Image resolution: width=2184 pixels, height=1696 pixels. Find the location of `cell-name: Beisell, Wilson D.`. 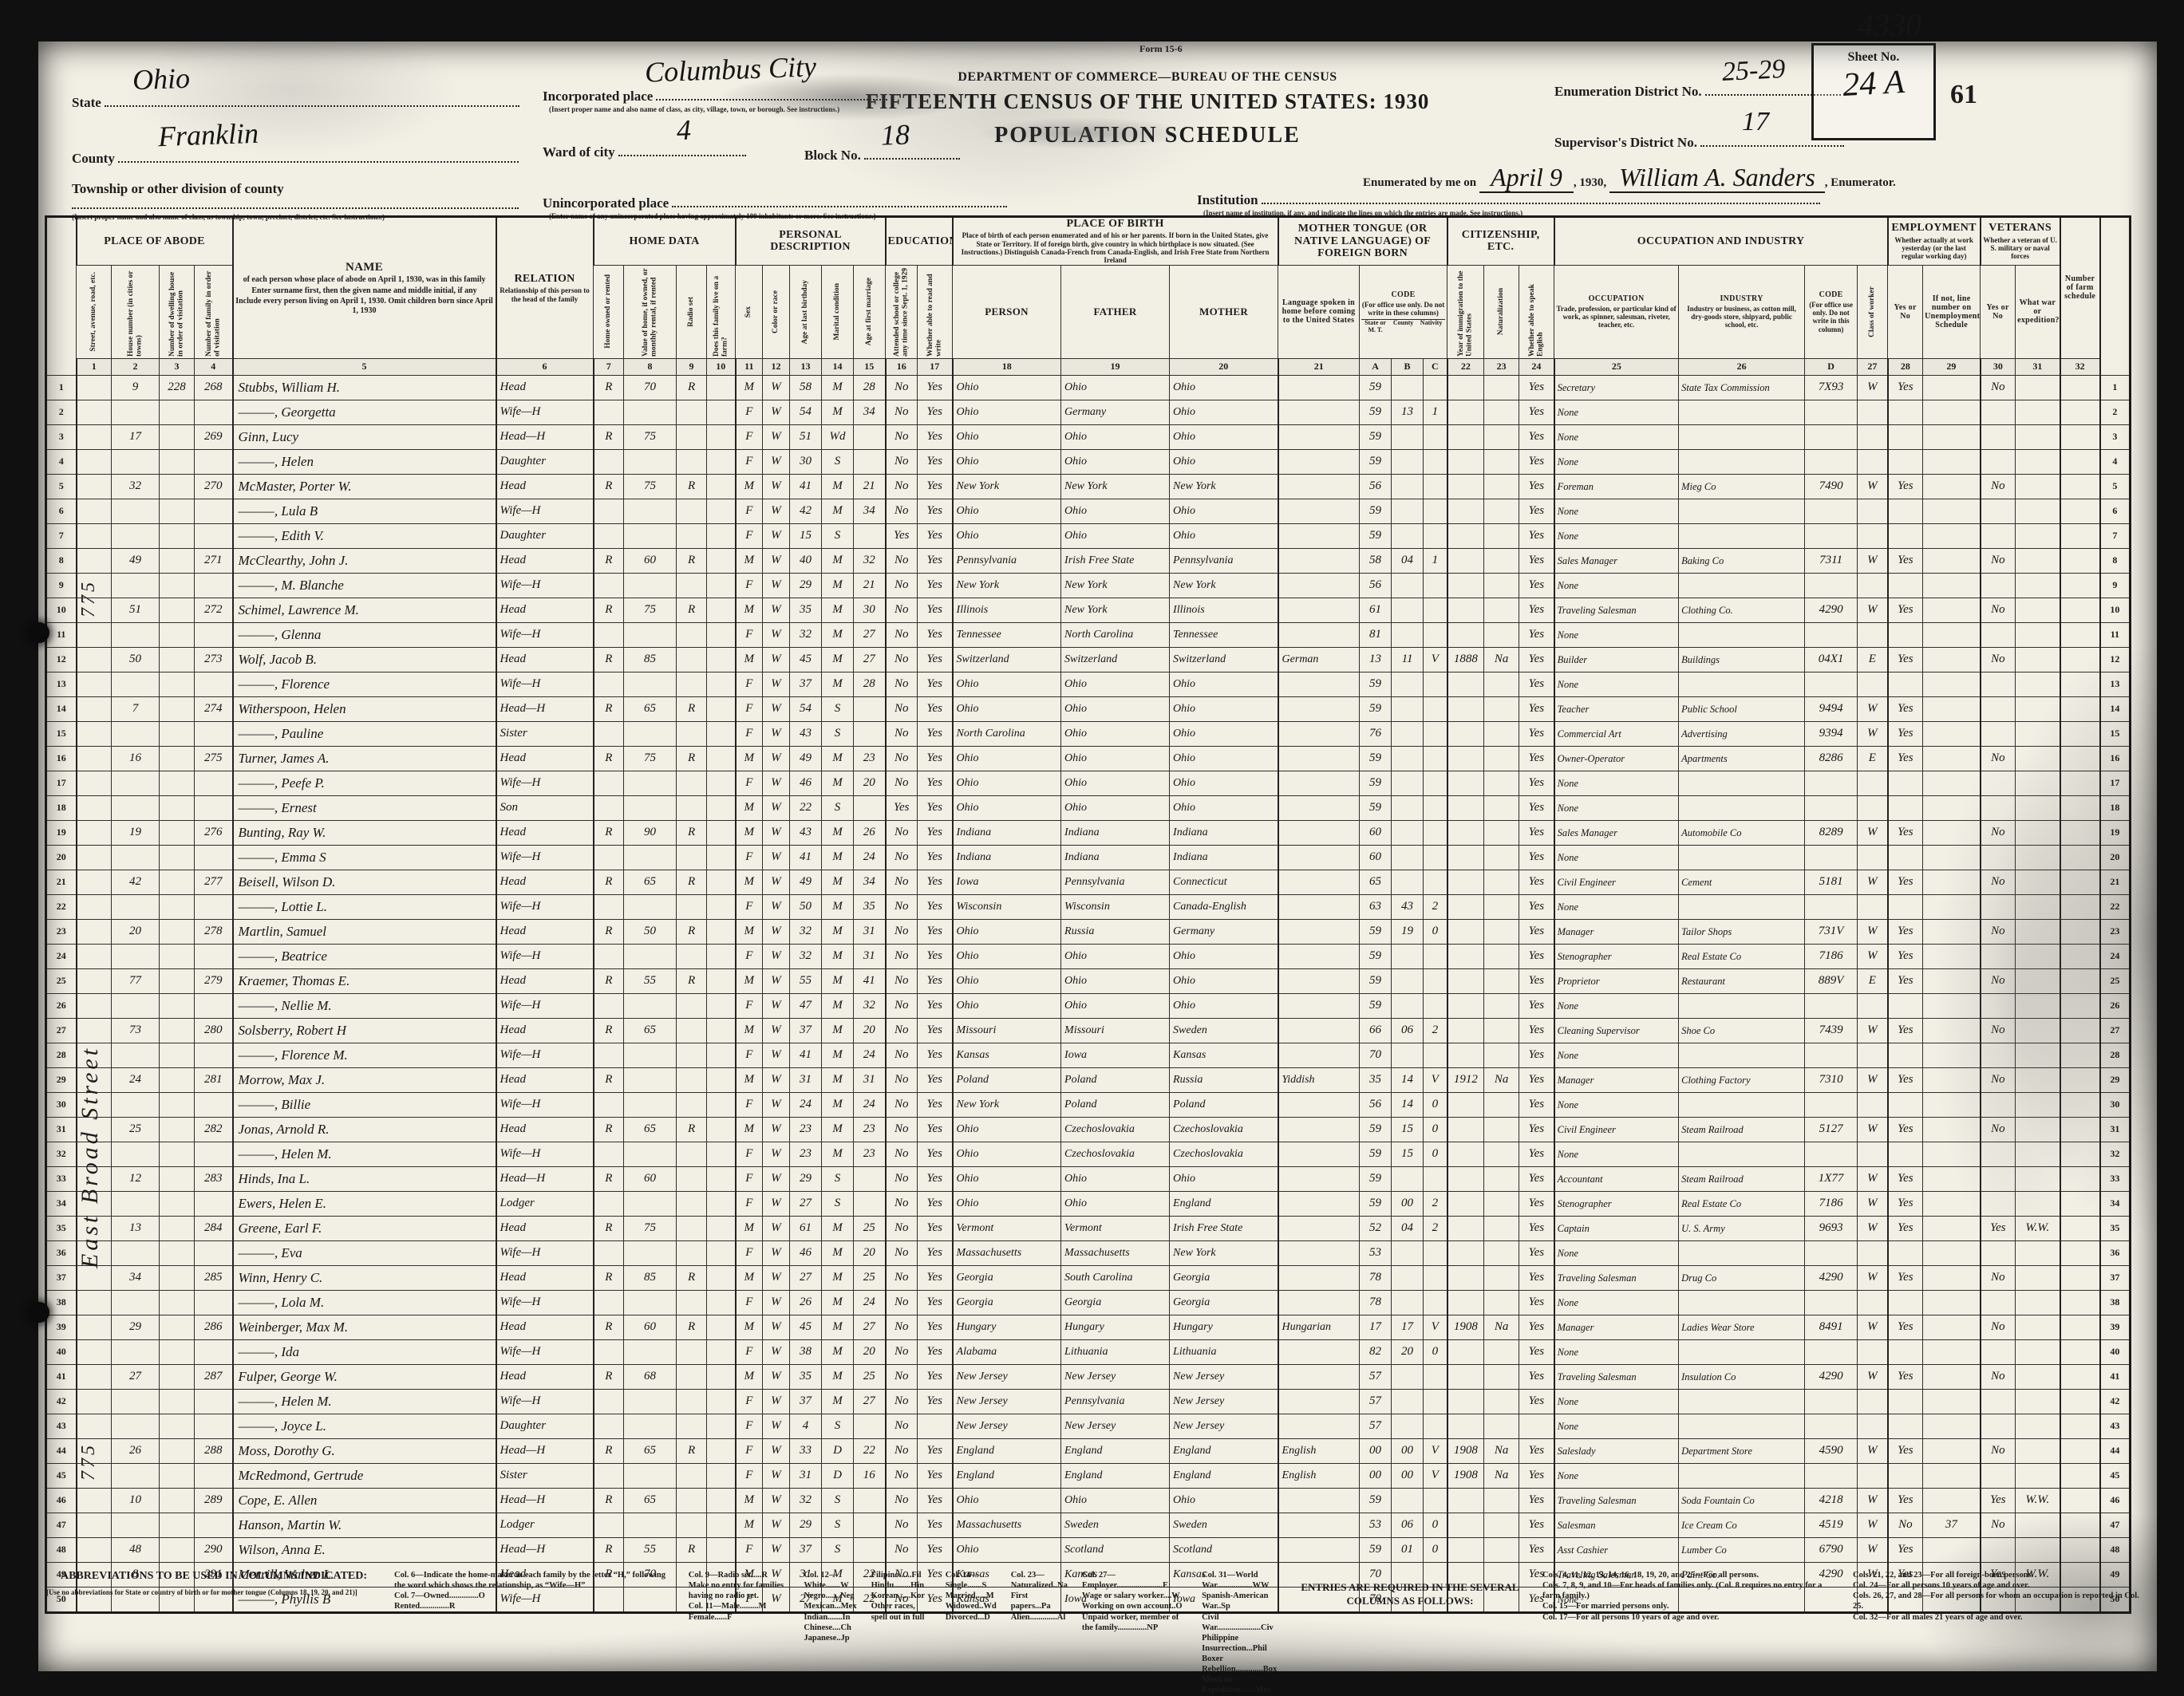

cell-name: Beisell, Wilson D. is located at coordinates (364, 882).